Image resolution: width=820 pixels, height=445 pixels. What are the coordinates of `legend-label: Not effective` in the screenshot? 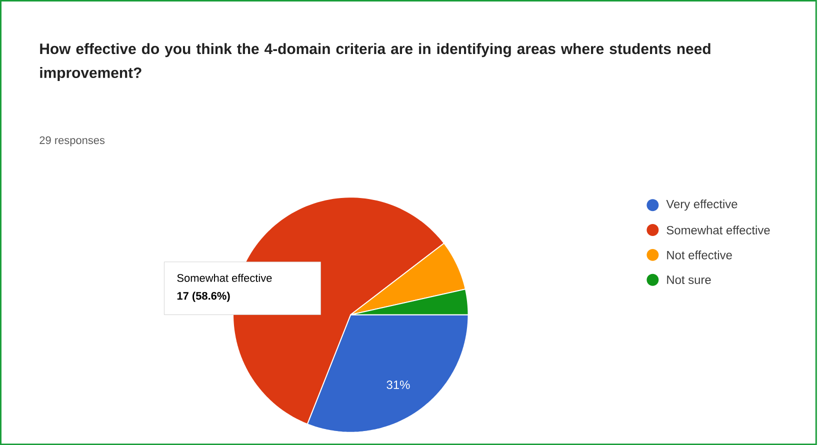 It's located at (699, 255).